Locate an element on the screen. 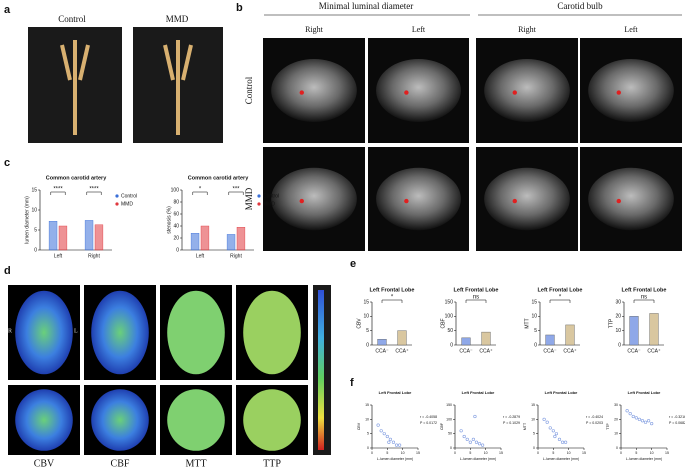 This screenshot has width=685, height=470. y-tick-label: 40 is located at coordinates (176, 226).